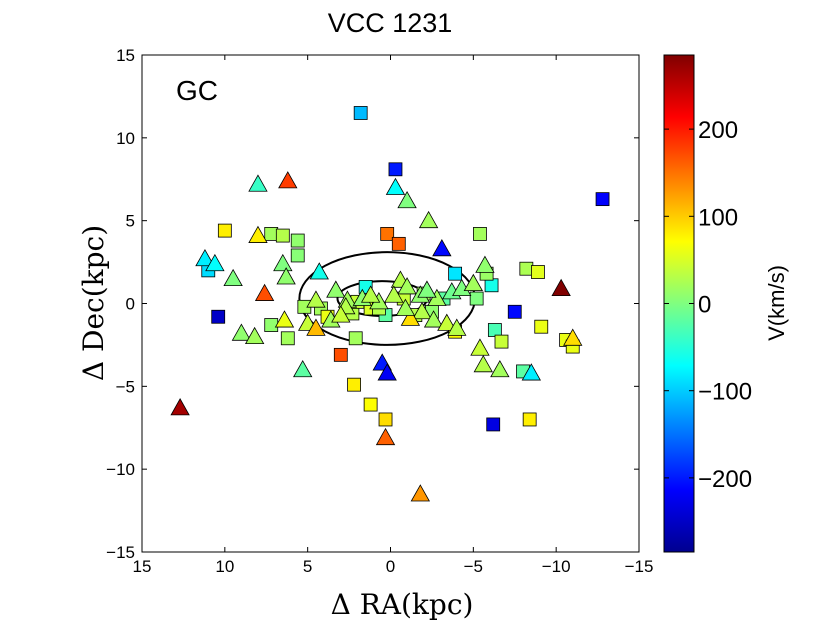 Image resolution: width=830 pixels, height=624 pixels. What do you see at coordinates (776, 303) in the screenshot?
I see `colorbar-label: V(km/s)` at bounding box center [776, 303].